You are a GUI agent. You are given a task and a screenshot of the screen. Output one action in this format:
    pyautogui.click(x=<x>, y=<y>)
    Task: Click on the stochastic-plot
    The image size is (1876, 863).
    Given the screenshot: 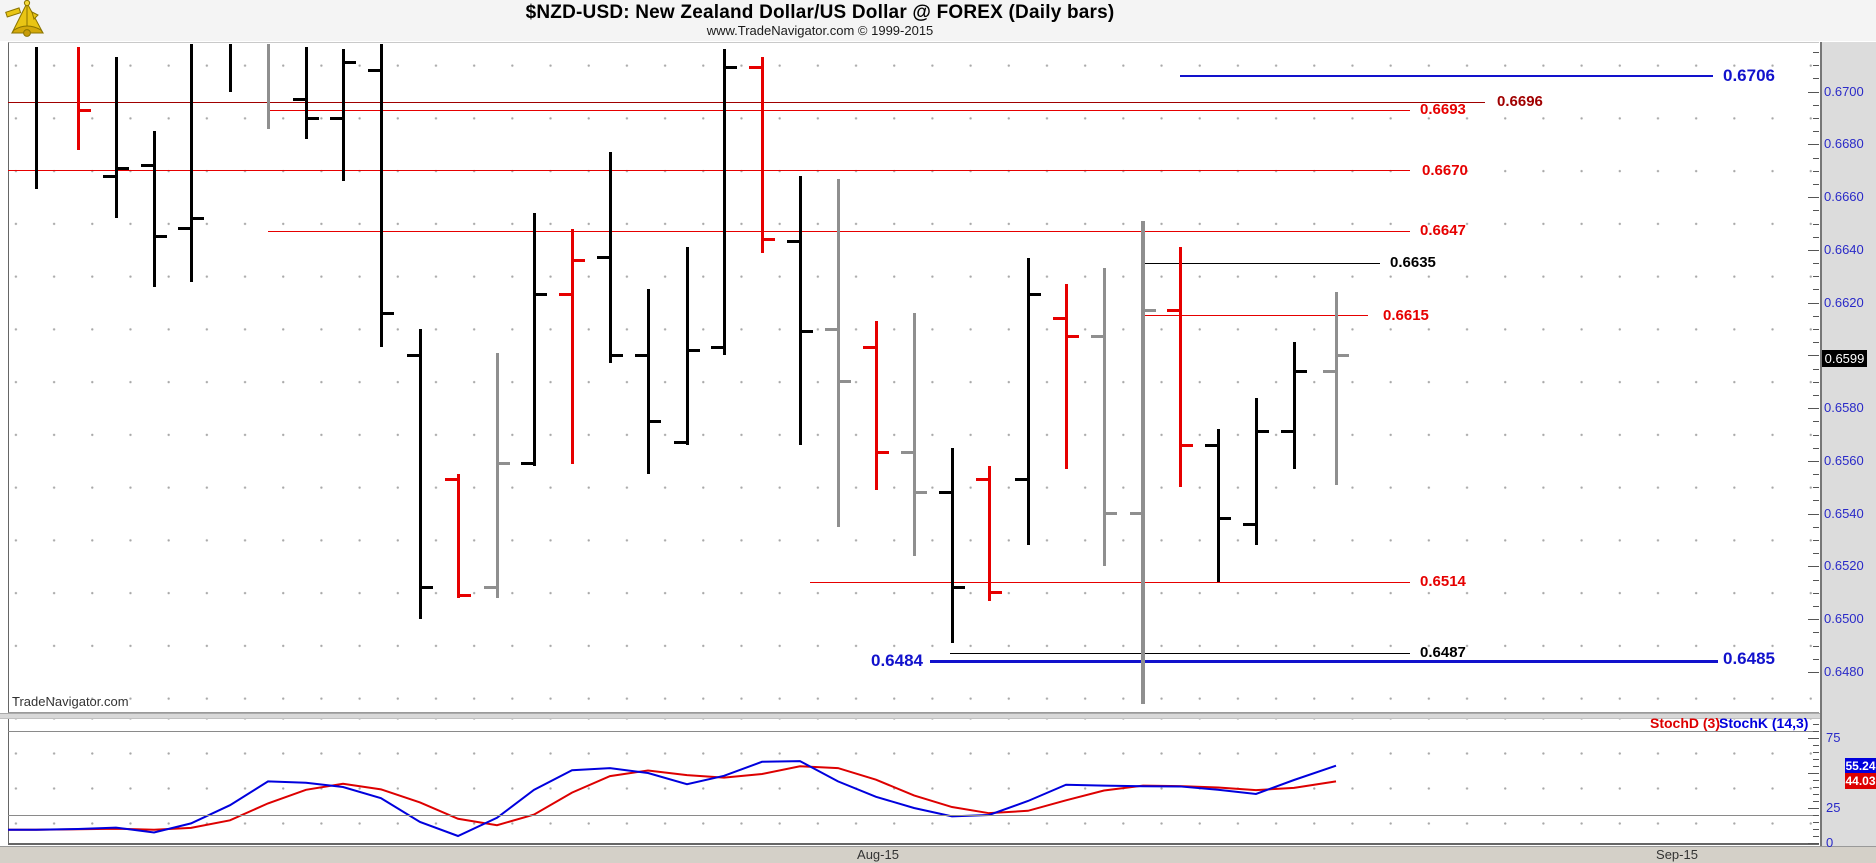 What is the action you would take?
    pyautogui.click(x=913, y=781)
    